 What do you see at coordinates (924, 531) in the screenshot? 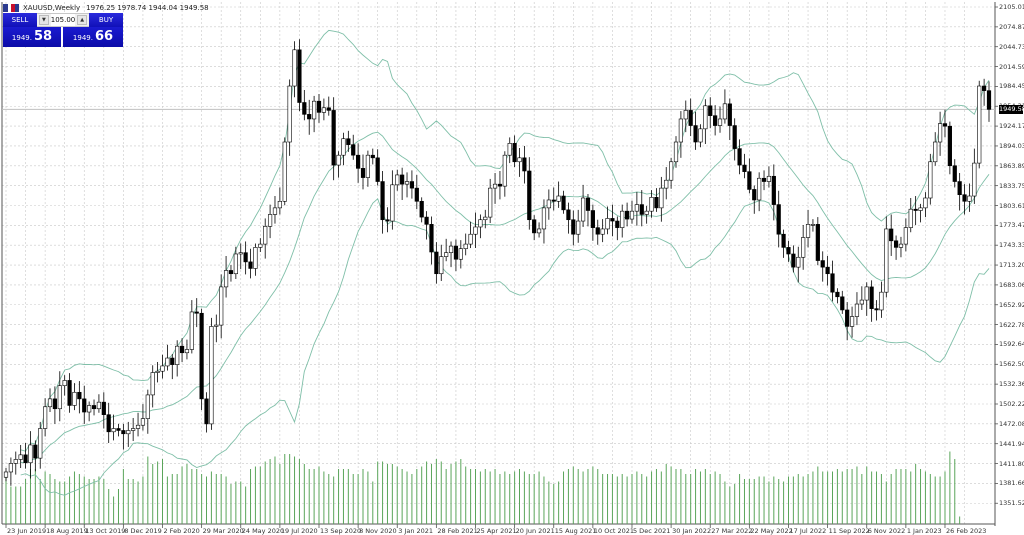
I see `time-tick-label: 1 Jan 2023` at bounding box center [924, 531].